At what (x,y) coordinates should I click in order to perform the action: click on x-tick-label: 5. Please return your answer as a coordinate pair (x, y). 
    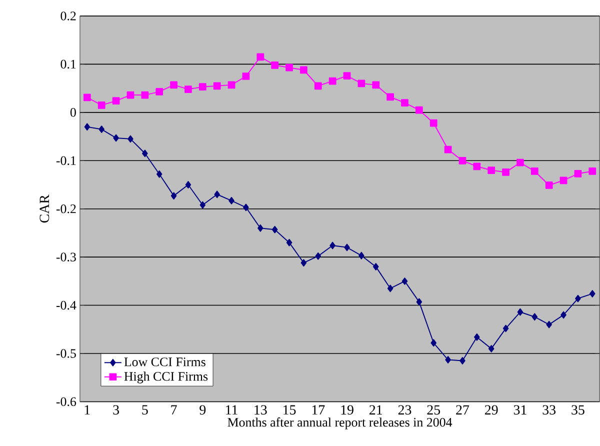
    Looking at the image, I should click on (145, 410).